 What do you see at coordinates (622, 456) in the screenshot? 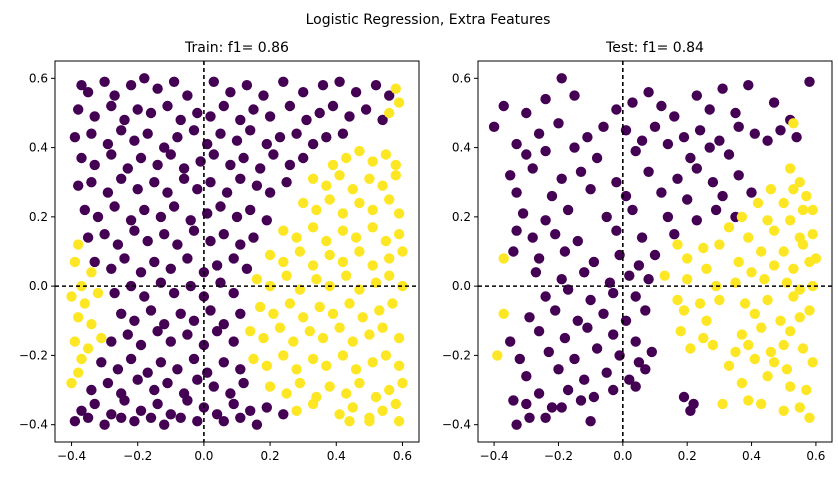
I see `test-x-tick-label: 0.0` at bounding box center [622, 456].